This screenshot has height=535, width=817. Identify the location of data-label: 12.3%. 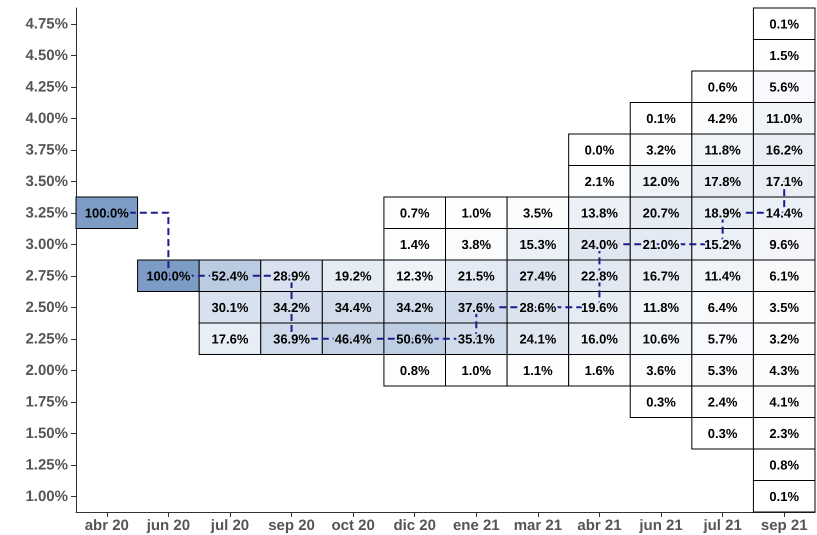
(415, 276).